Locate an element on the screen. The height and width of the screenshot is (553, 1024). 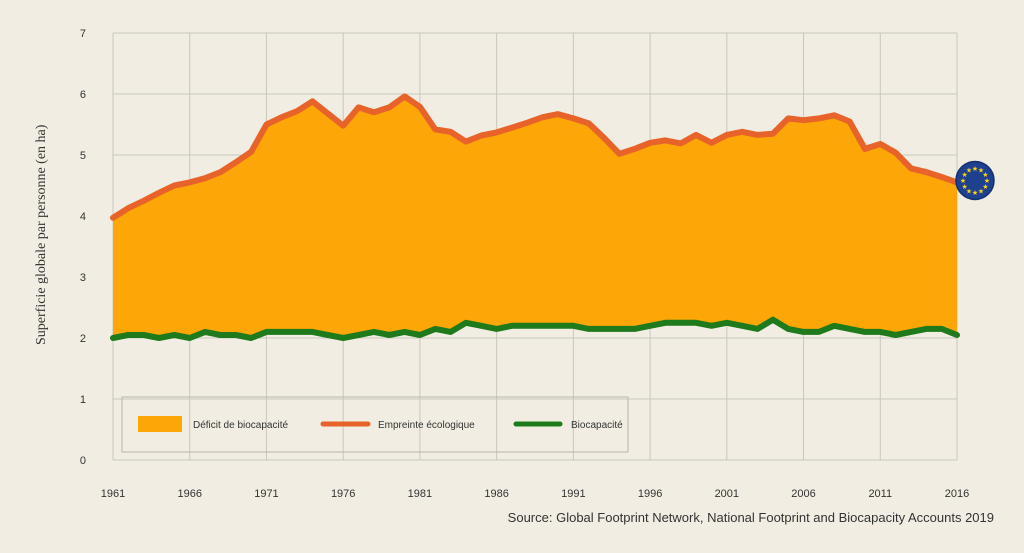
x-tick-label: 2011 is located at coordinates (880, 494).